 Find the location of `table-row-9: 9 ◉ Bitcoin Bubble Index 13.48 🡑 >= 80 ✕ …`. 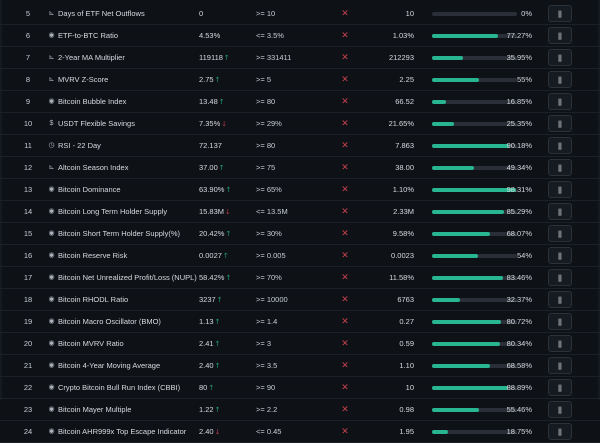

table-row-9: 9 ◉ Bitcoin Bubble Index 13.48 🡑 >= 80 ✕ … is located at coordinates (300, 102).